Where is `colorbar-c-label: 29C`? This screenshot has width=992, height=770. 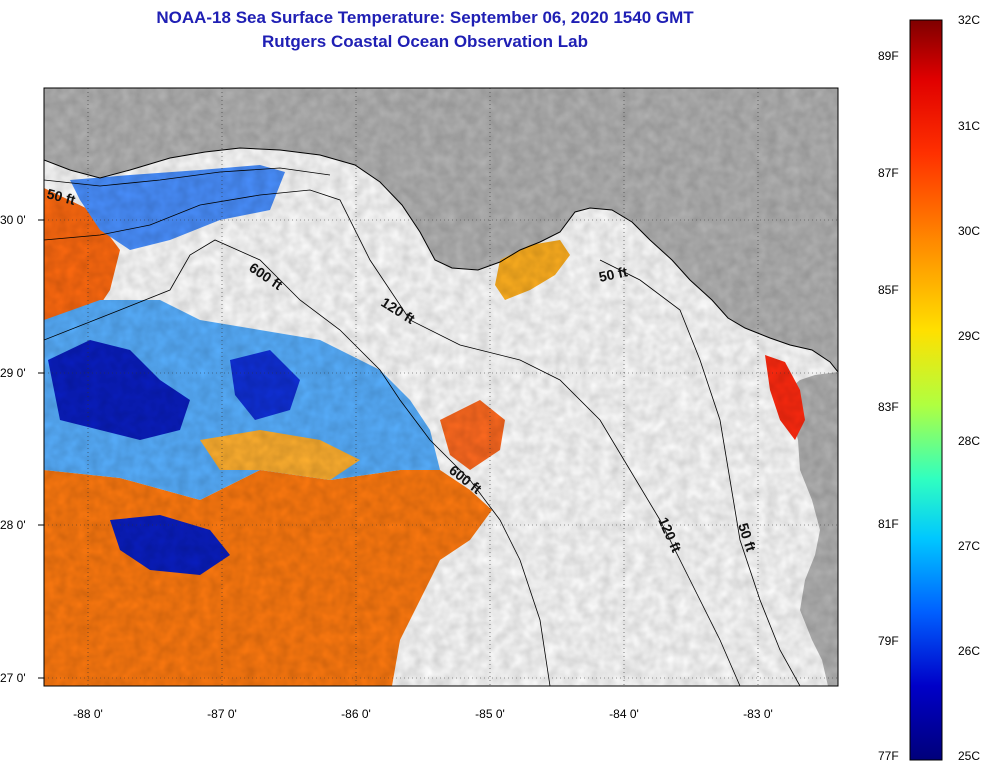
colorbar-c-label: 29C is located at coordinates (969, 336).